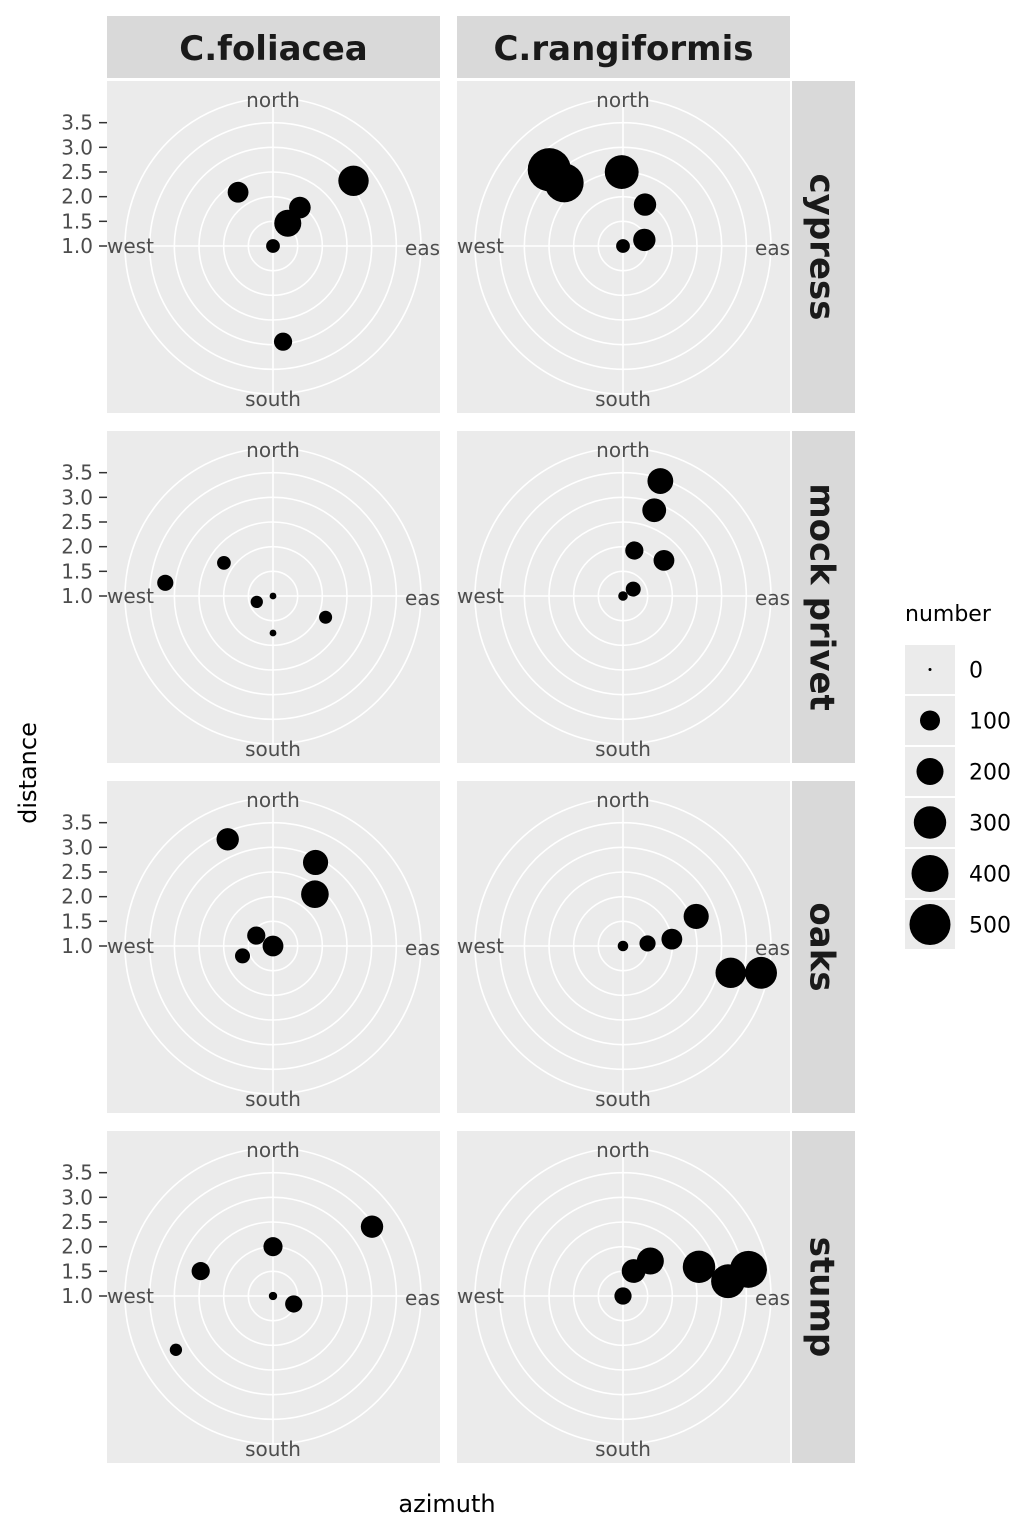 This screenshot has height=1519, width=1018. I want to click on size-legend: number 0 100 200 300 400 500, so click(958, 775).